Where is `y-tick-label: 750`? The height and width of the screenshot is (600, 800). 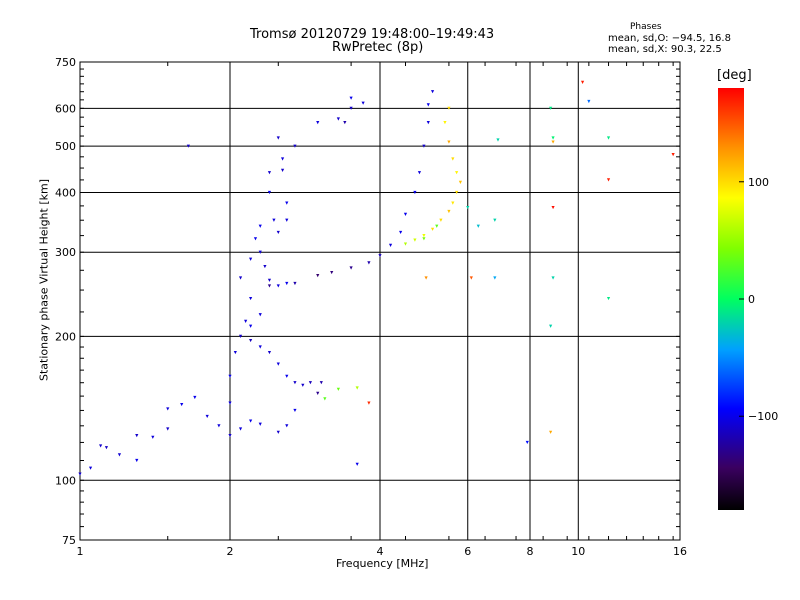
y-tick-label: 750 is located at coordinates (65, 62).